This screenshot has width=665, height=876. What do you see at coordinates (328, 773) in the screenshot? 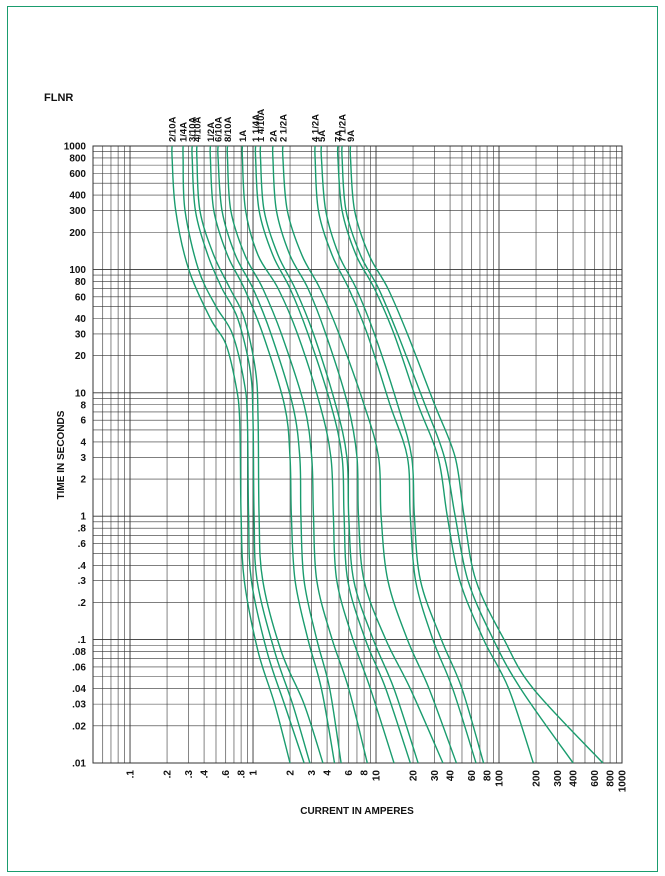
I see `x-tick-label: 4` at bounding box center [328, 773].